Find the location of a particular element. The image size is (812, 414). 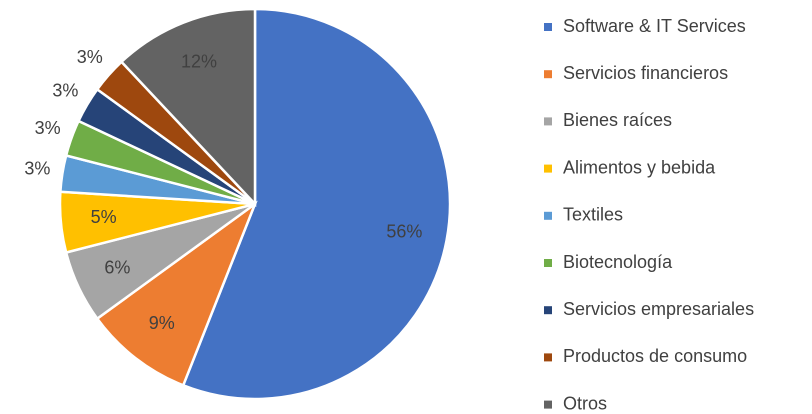

legend-label: Servicios empresariales is located at coordinates (658, 309).